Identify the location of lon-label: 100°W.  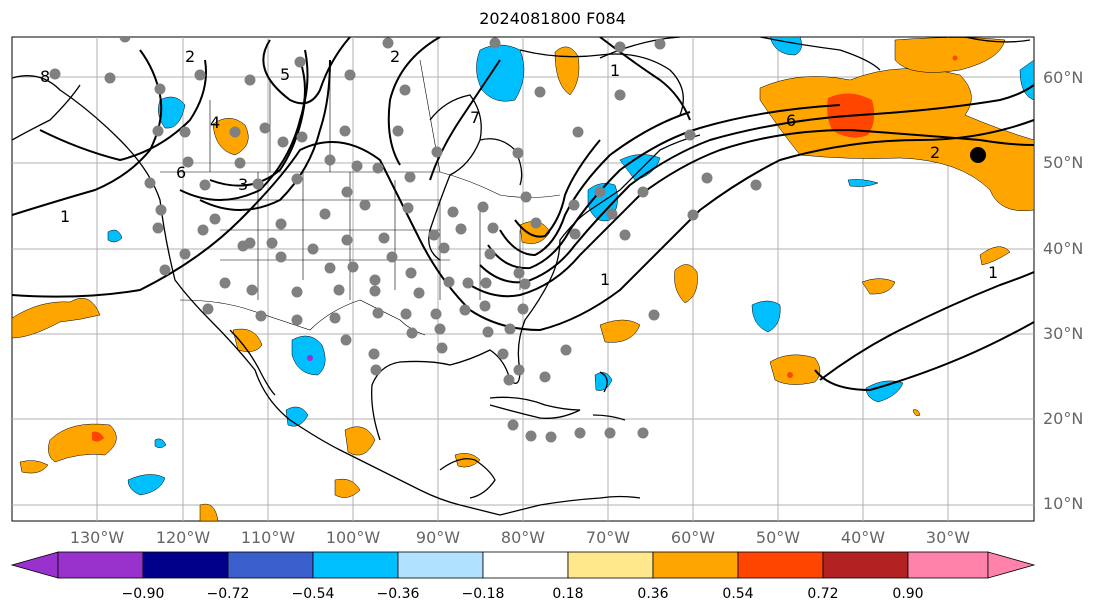
(353, 537).